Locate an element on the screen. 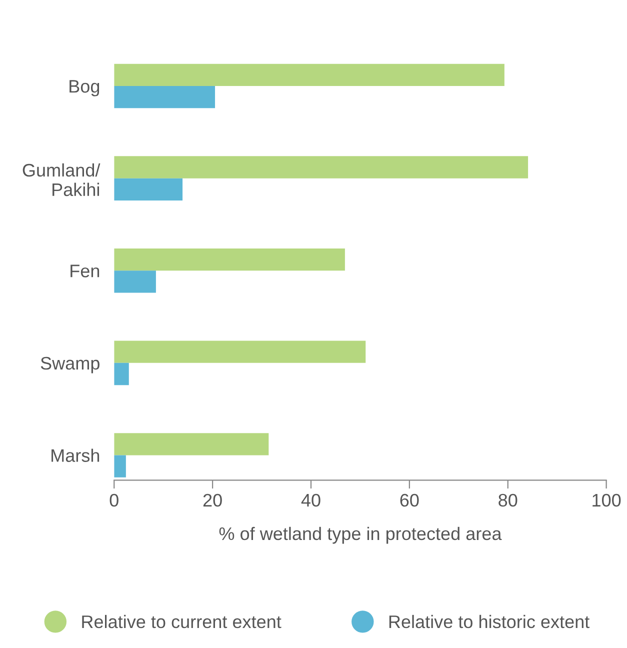  legend-label: Relative to current extent is located at coordinates (182, 621).